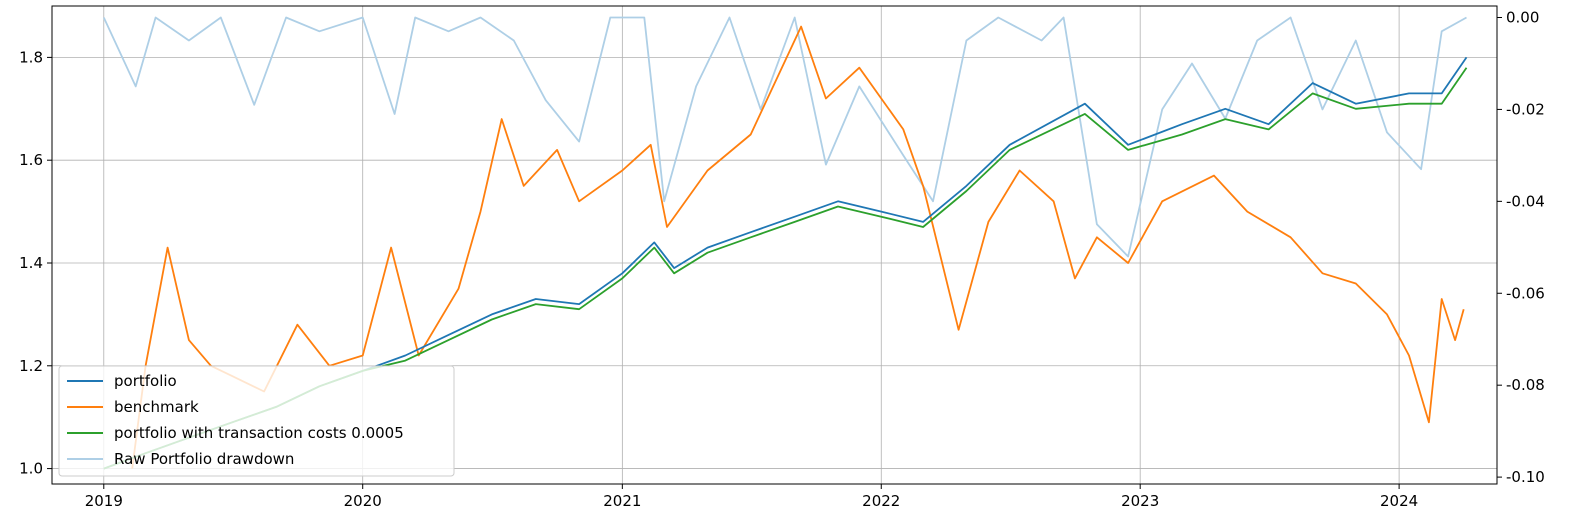 This screenshot has height=525, width=1577. Describe the element at coordinates (622, 501) in the screenshot. I see `x-tick-label: 2021` at that location.